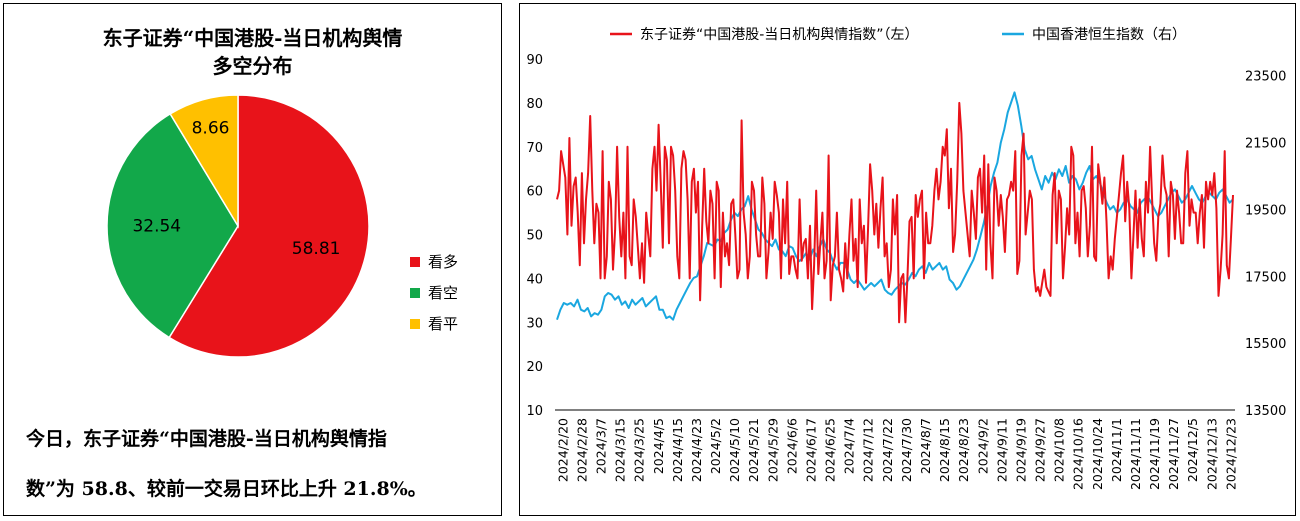 This screenshot has height=521, width=1300. Describe the element at coordinates (1265, 277) in the screenshot. I see `y-right-tick-label: 17500` at that location.